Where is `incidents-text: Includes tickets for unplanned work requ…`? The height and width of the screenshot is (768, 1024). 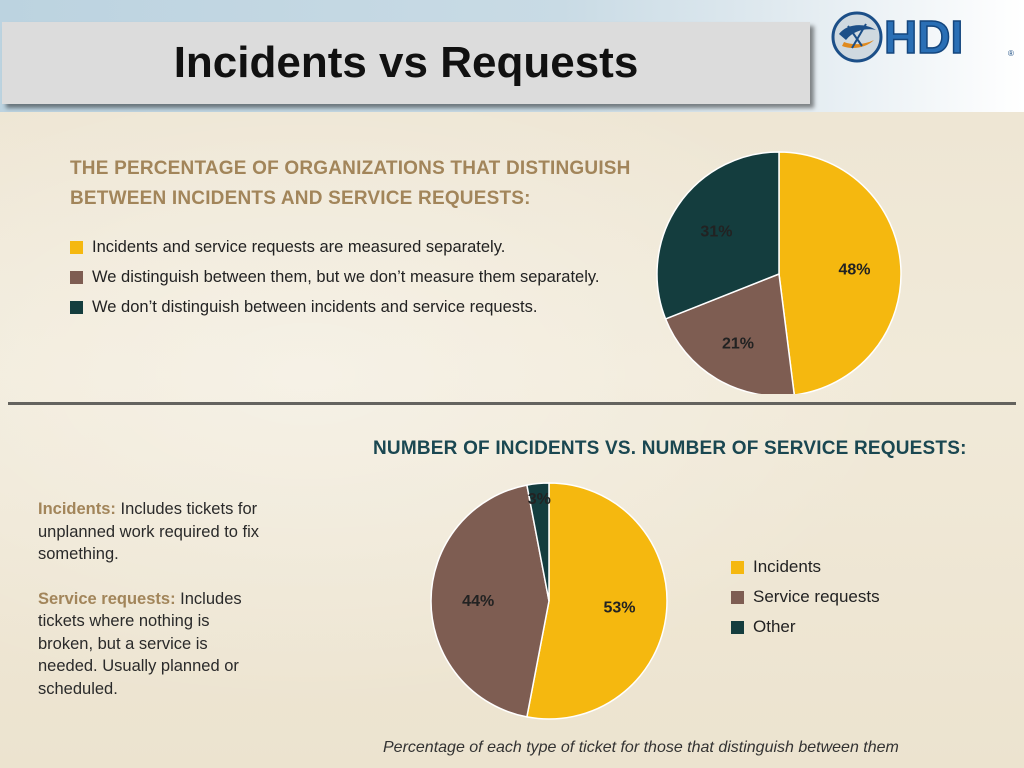 incidents-text: Includes tickets for unplanned work requ… is located at coordinates (149, 531).